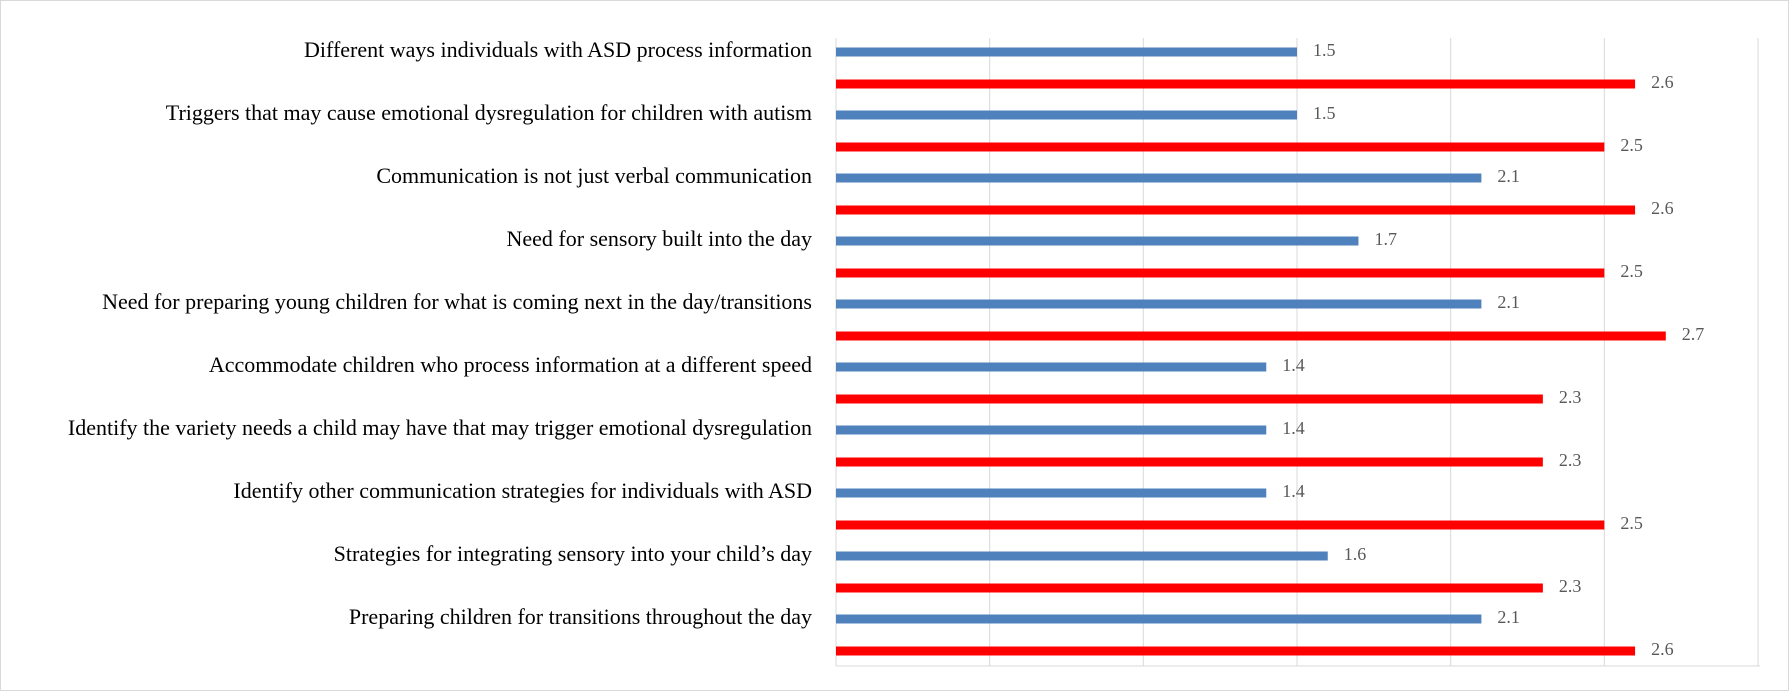  I want to click on data-label: 2.7, so click(1693, 334).